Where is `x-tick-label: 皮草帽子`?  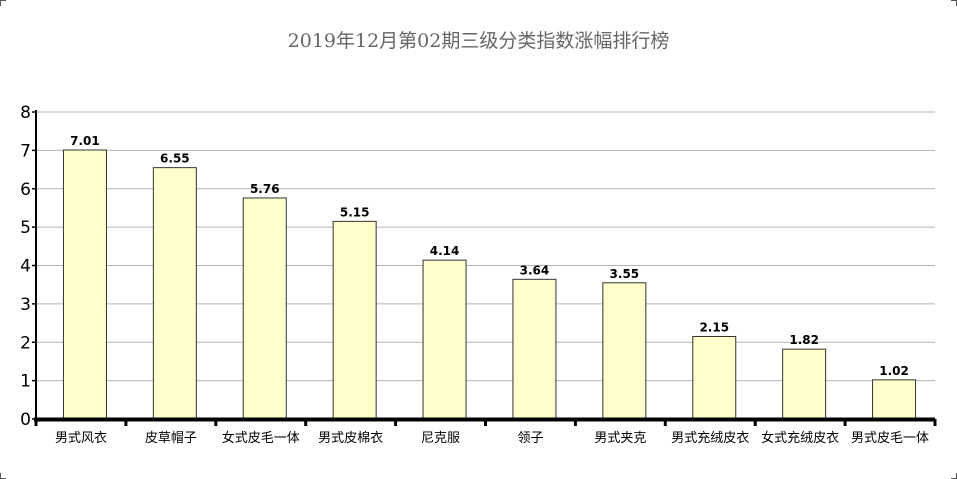 x-tick-label: 皮草帽子 is located at coordinates (171, 438).